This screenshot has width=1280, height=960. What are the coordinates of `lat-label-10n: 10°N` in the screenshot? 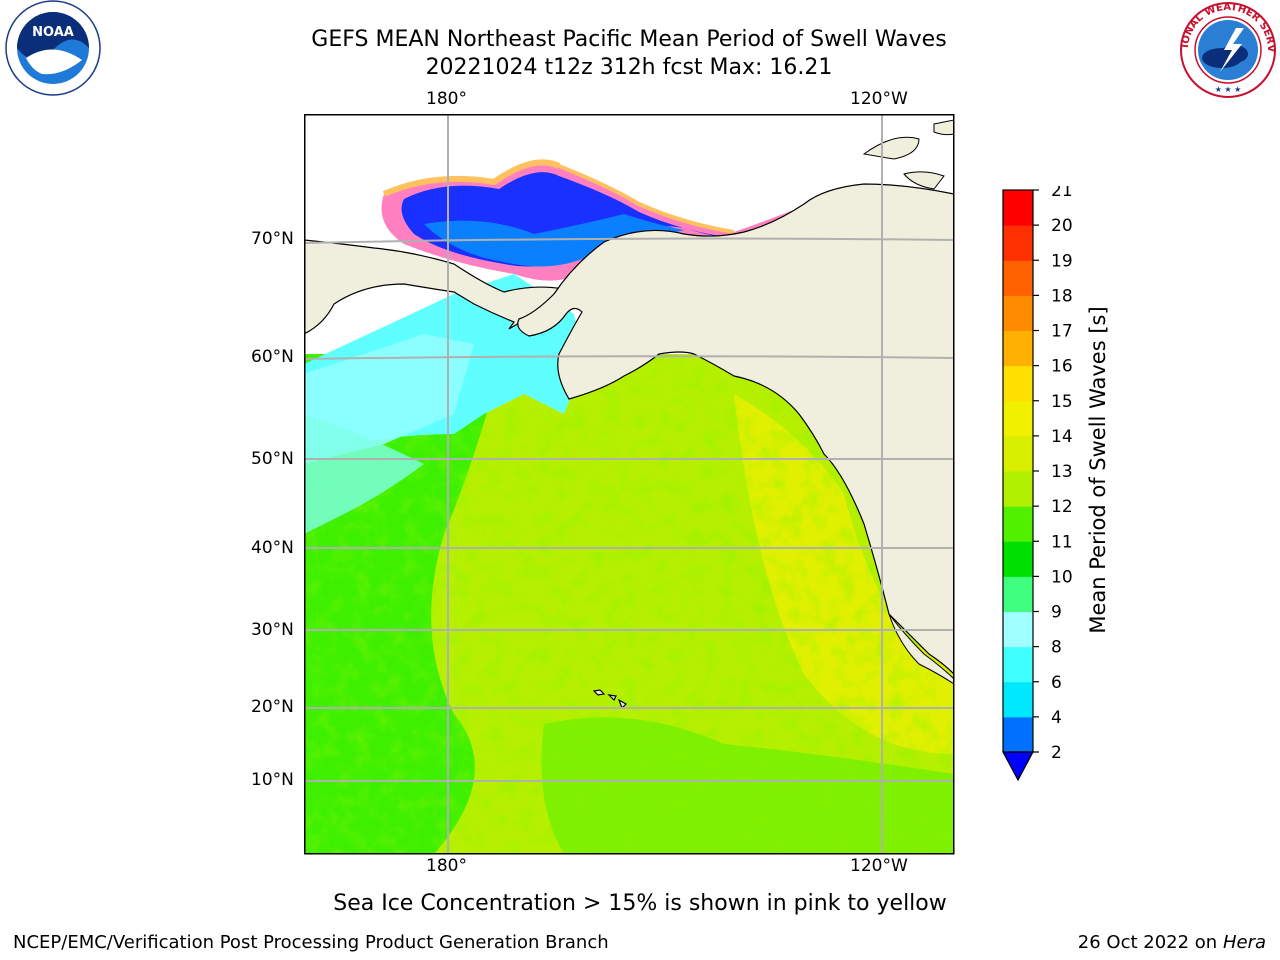 It's located at (272, 780).